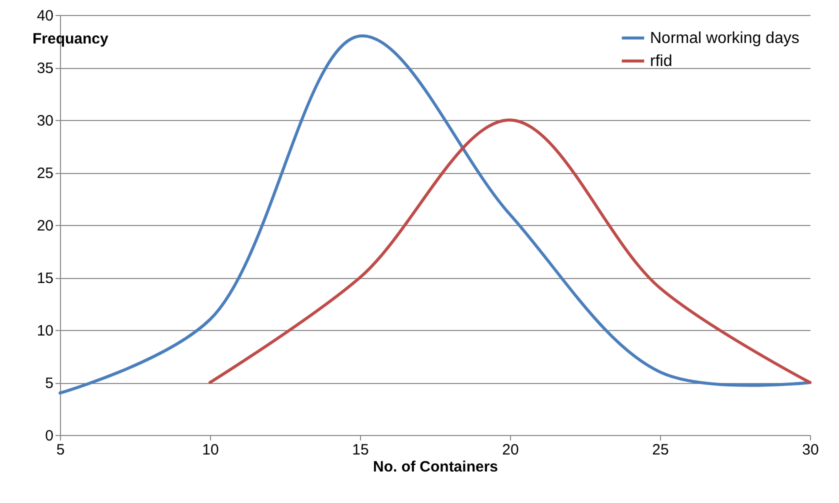 This screenshot has width=839, height=503. Describe the element at coordinates (49, 436) in the screenshot. I see `y-tick-label: 0` at that location.